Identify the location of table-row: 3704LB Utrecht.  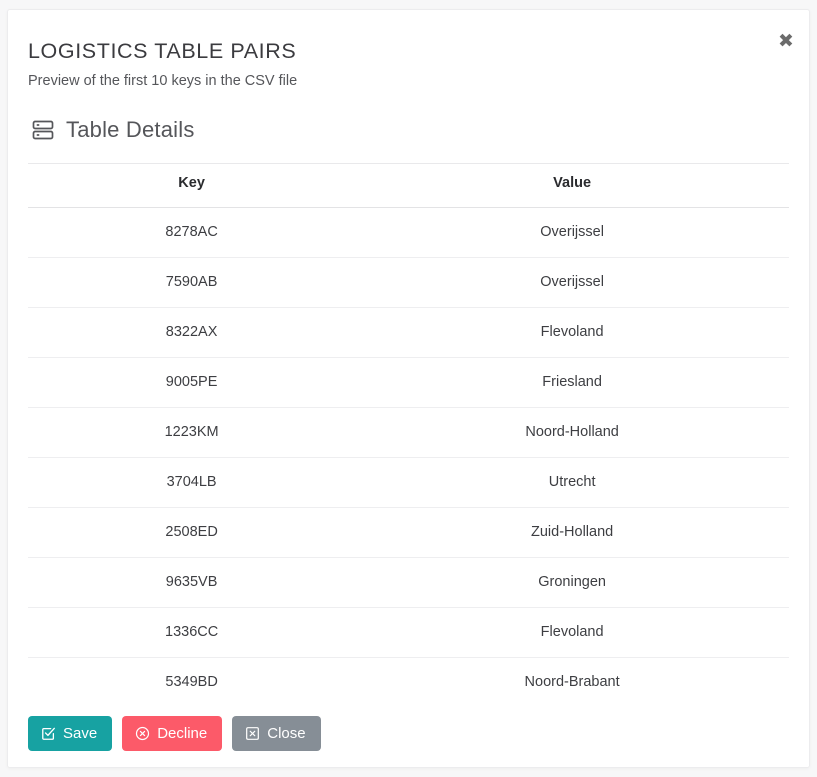
(408, 483).